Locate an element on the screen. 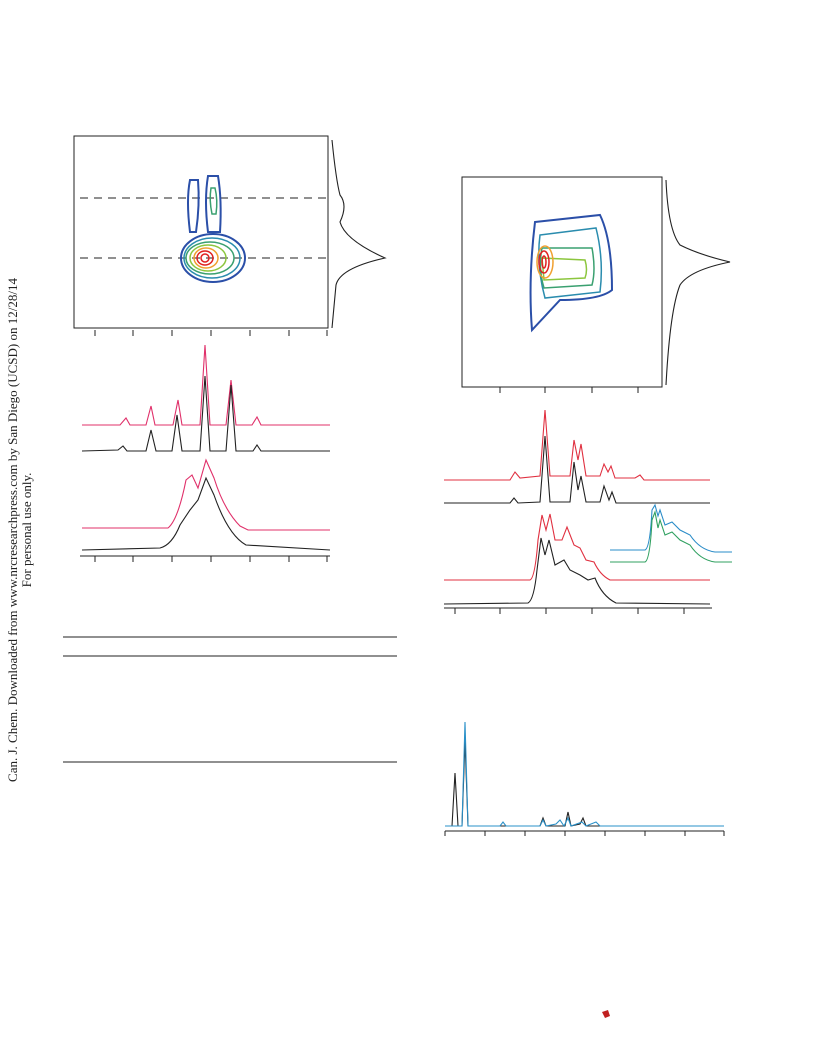  bottom-spectrum is located at coordinates (584, 778).